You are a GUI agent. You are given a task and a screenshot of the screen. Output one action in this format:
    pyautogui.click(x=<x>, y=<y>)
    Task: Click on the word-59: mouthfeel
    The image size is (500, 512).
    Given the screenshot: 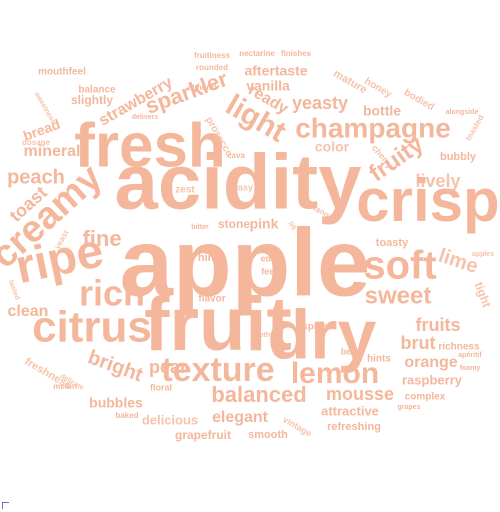 What is the action you would take?
    pyautogui.click(x=62, y=72)
    